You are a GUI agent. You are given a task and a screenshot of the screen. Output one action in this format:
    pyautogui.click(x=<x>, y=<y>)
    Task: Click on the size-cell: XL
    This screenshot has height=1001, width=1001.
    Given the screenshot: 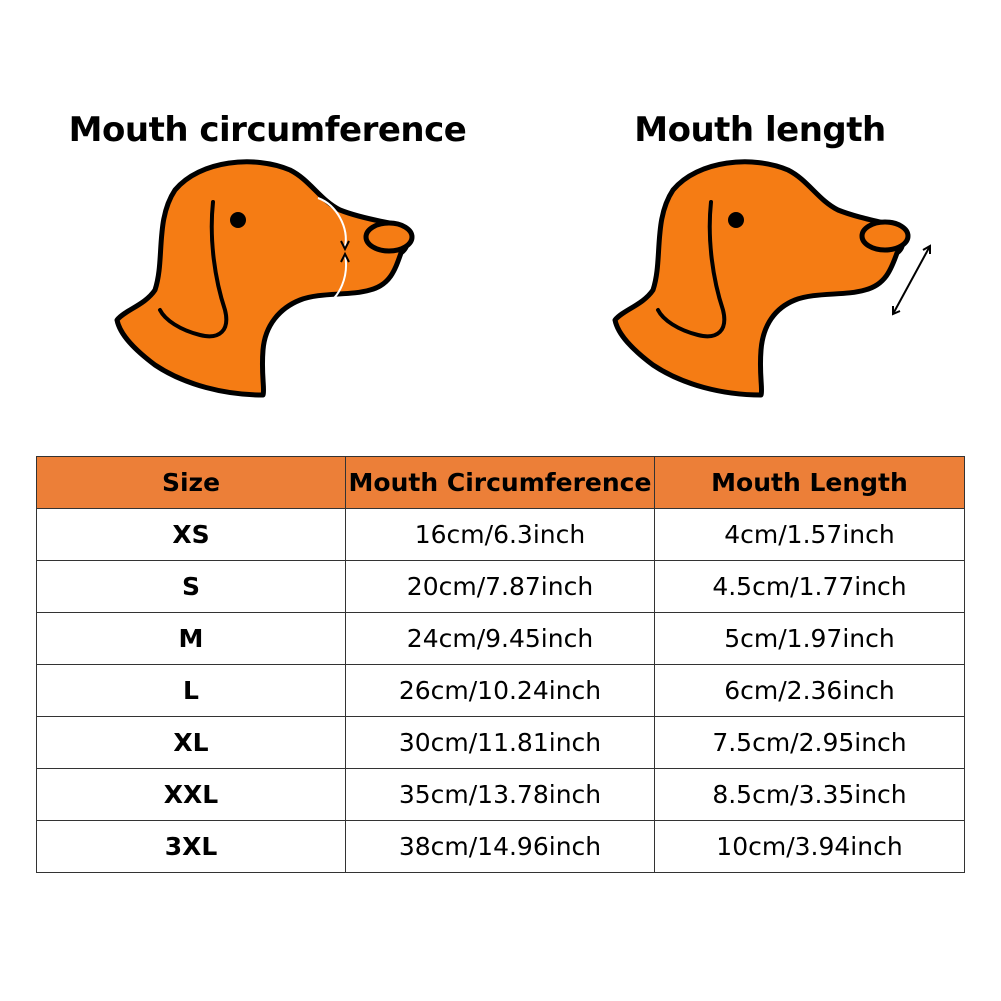 What is the action you would take?
    pyautogui.click(x=191, y=742)
    